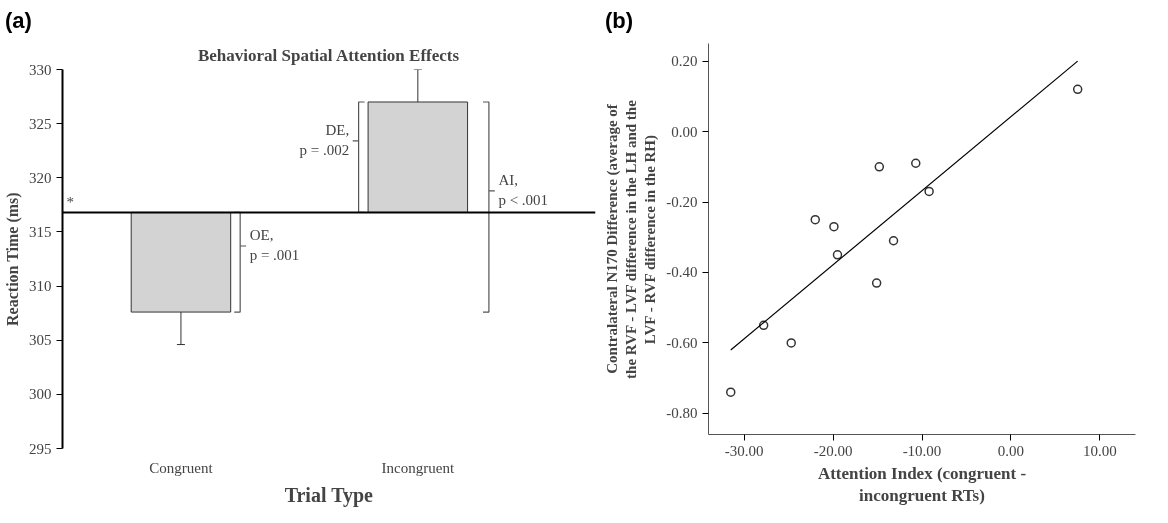 The height and width of the screenshot is (523, 1168). I want to click on y-tick-label: 300, so click(40, 394).